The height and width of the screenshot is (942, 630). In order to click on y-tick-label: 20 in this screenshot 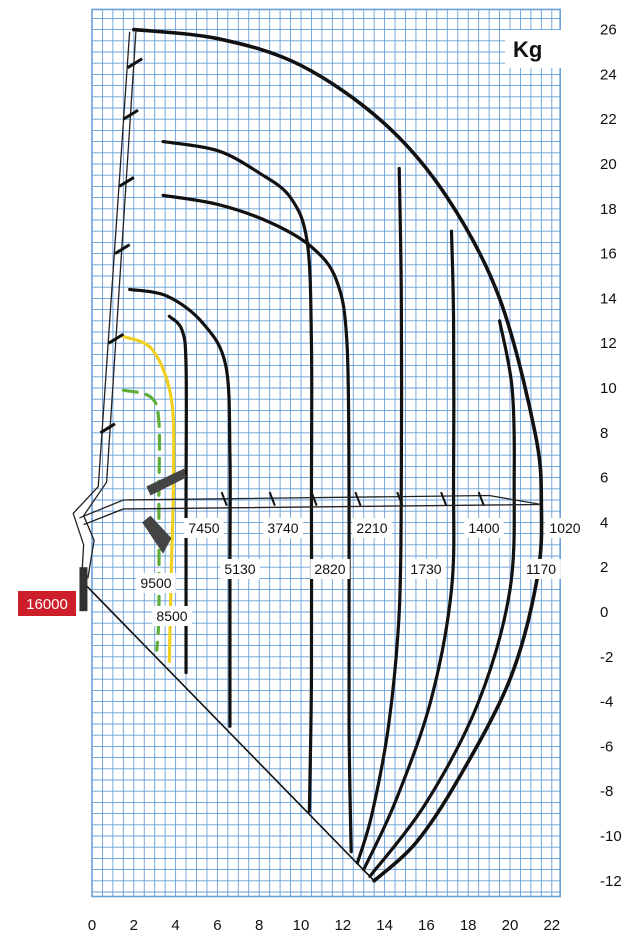, I will do `click(608, 164)`.